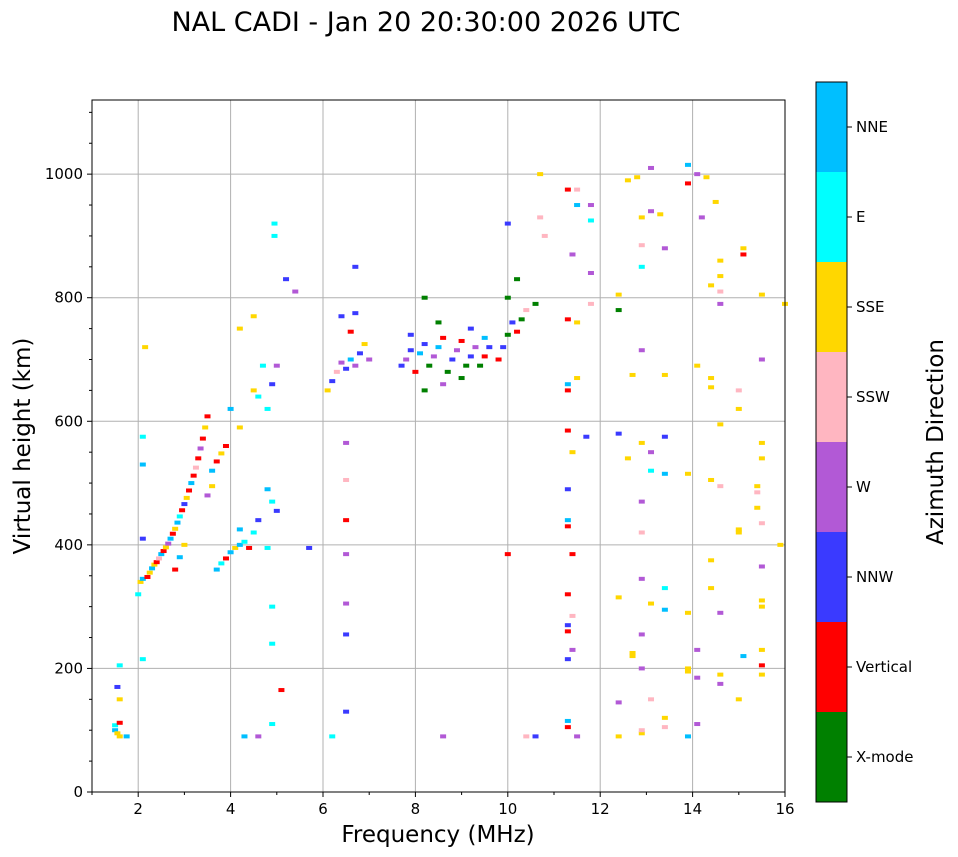 The height and width of the screenshot is (857, 958). I want to click on x-tick-label: 16, so click(784, 809).